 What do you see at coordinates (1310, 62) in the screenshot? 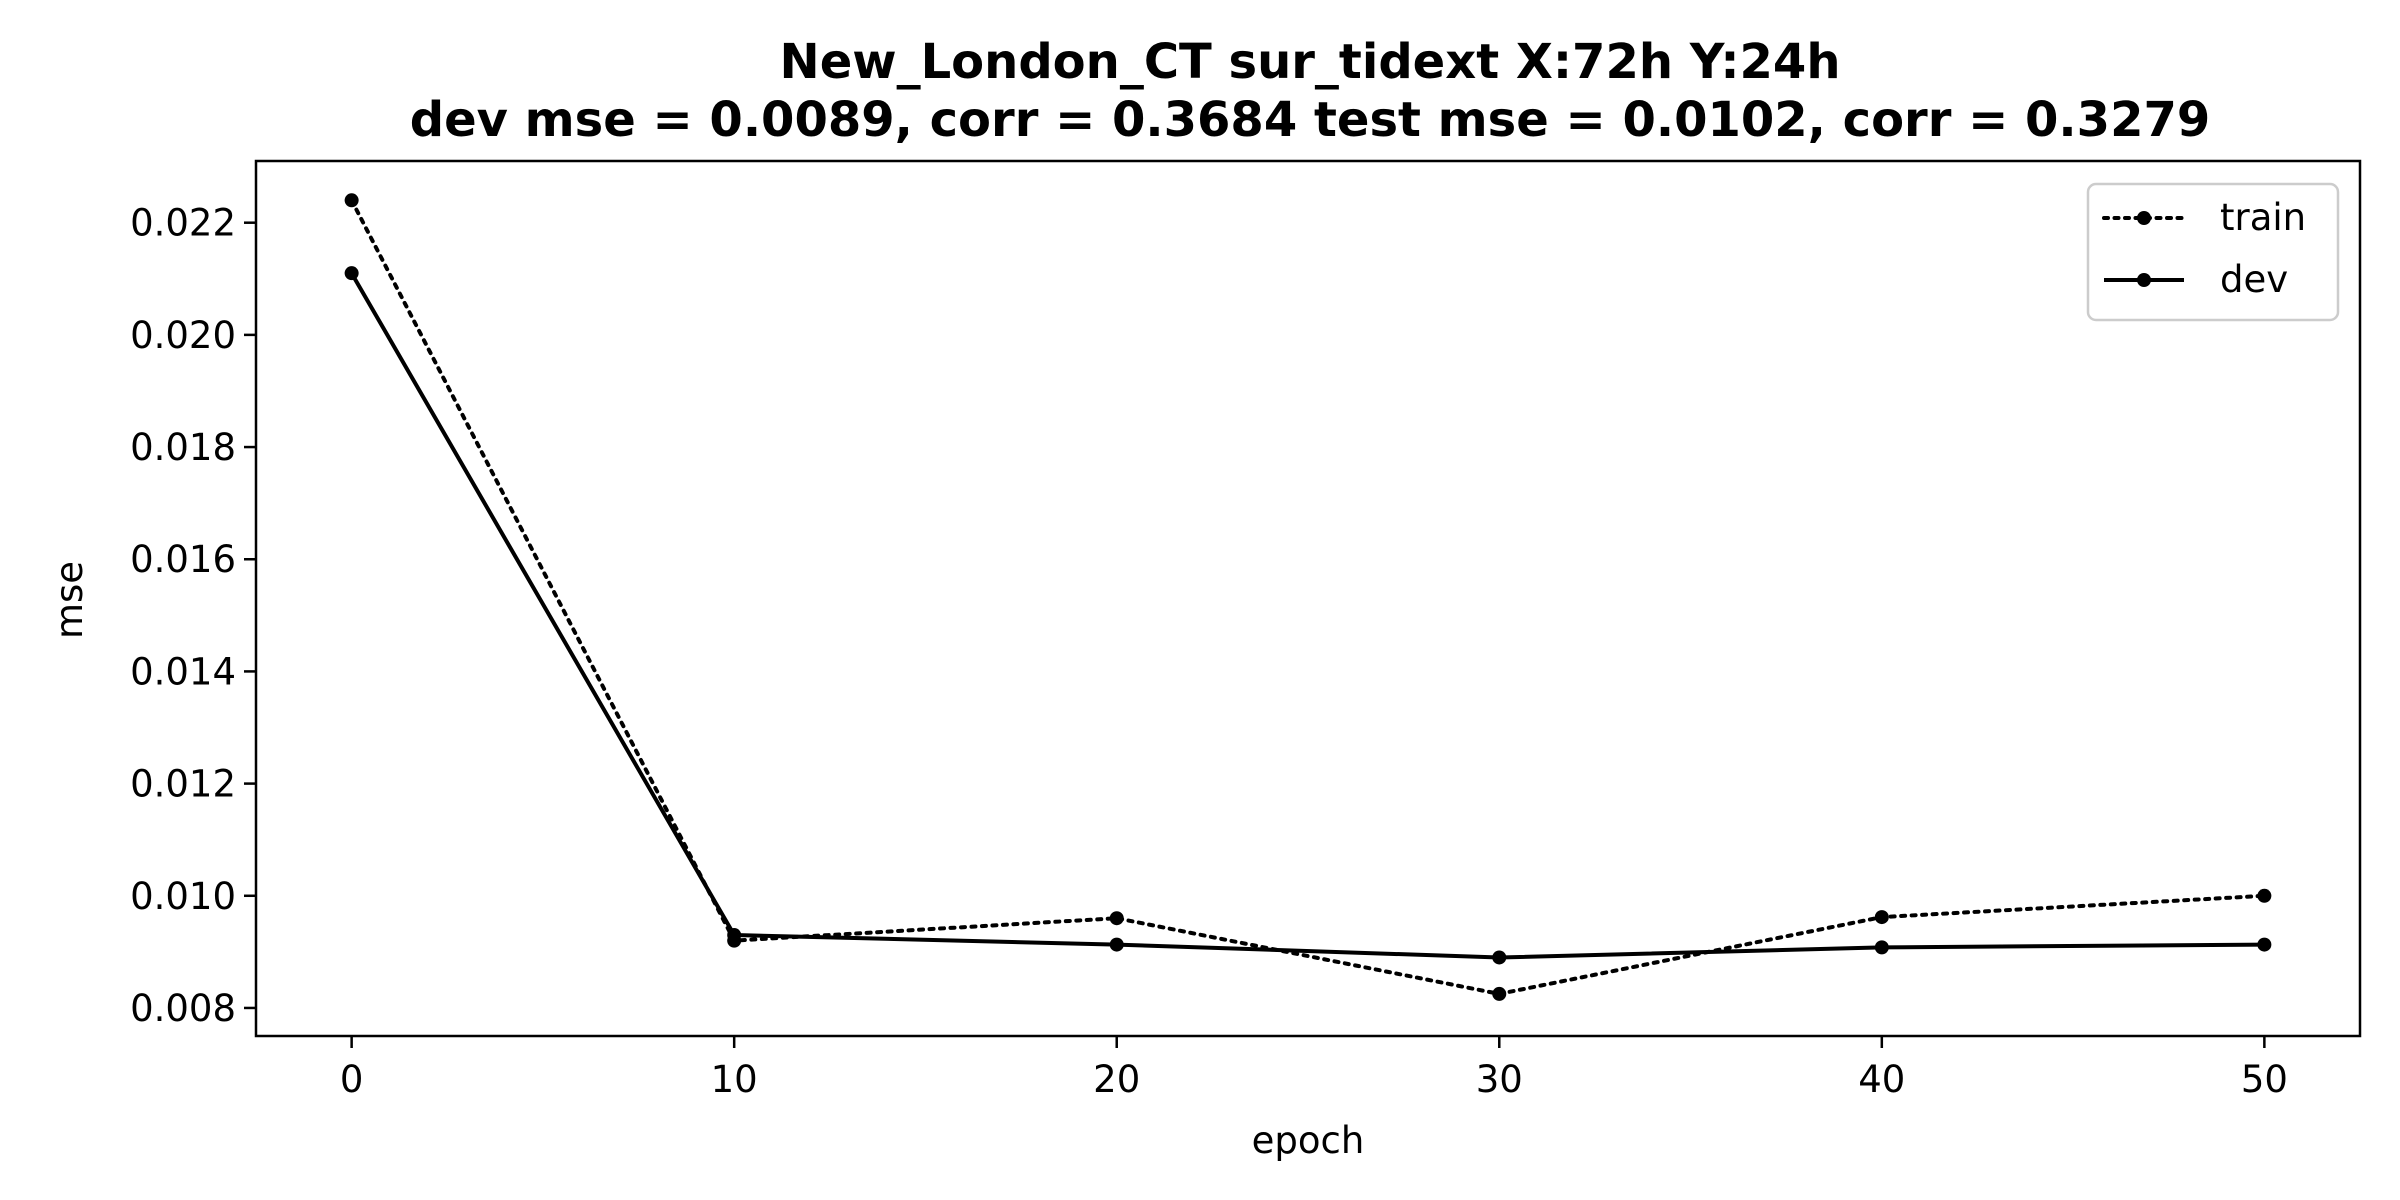
I see `chart-title-line1: New_London_CT sur_tidext X:72h Y:24h` at bounding box center [1310, 62].